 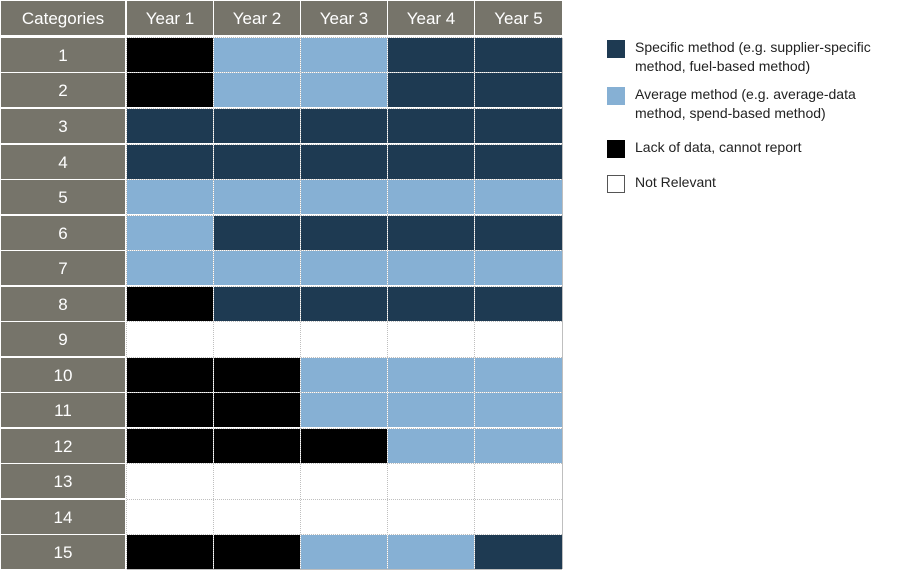 I want to click on header-label: Categories, so click(x=63, y=18).